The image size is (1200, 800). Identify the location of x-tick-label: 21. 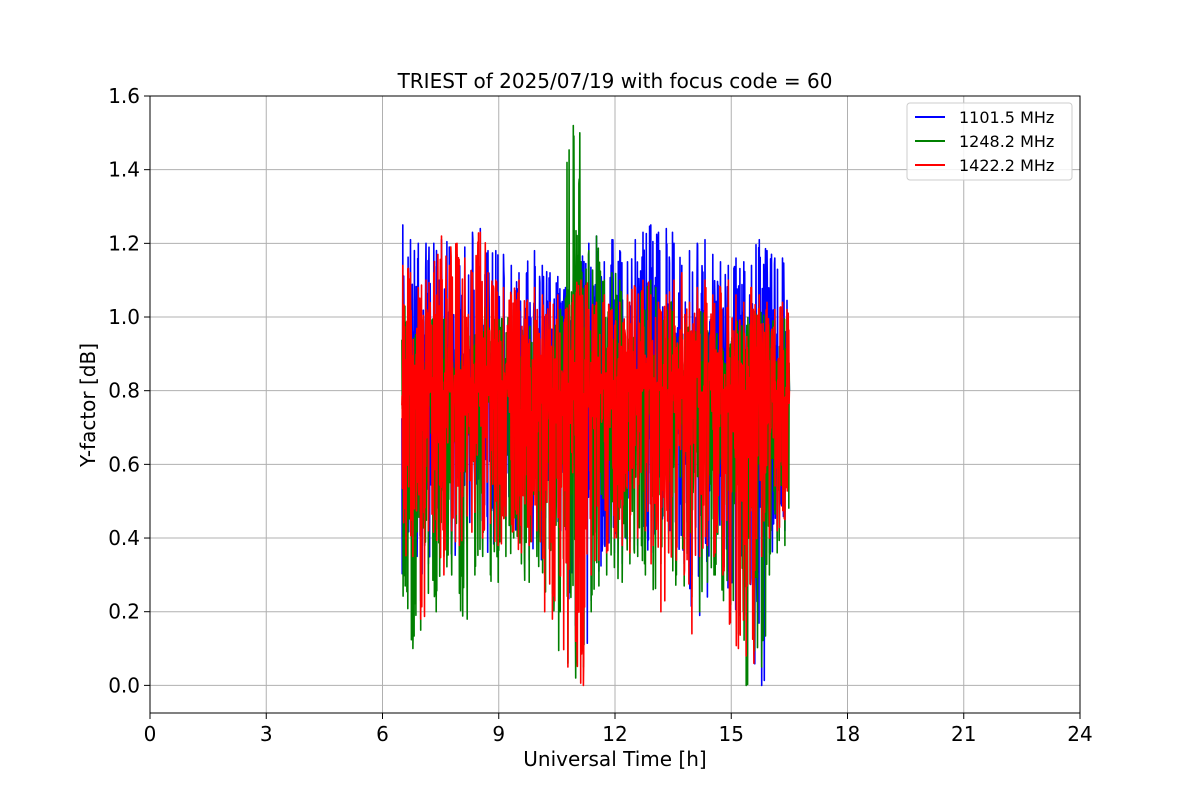
(963, 734).